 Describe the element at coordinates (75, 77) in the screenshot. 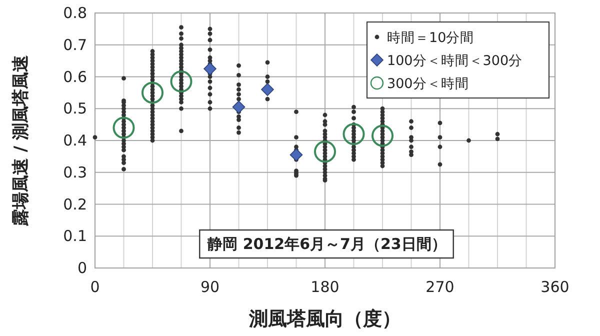

I see `y-tick-label: 0.6` at that location.